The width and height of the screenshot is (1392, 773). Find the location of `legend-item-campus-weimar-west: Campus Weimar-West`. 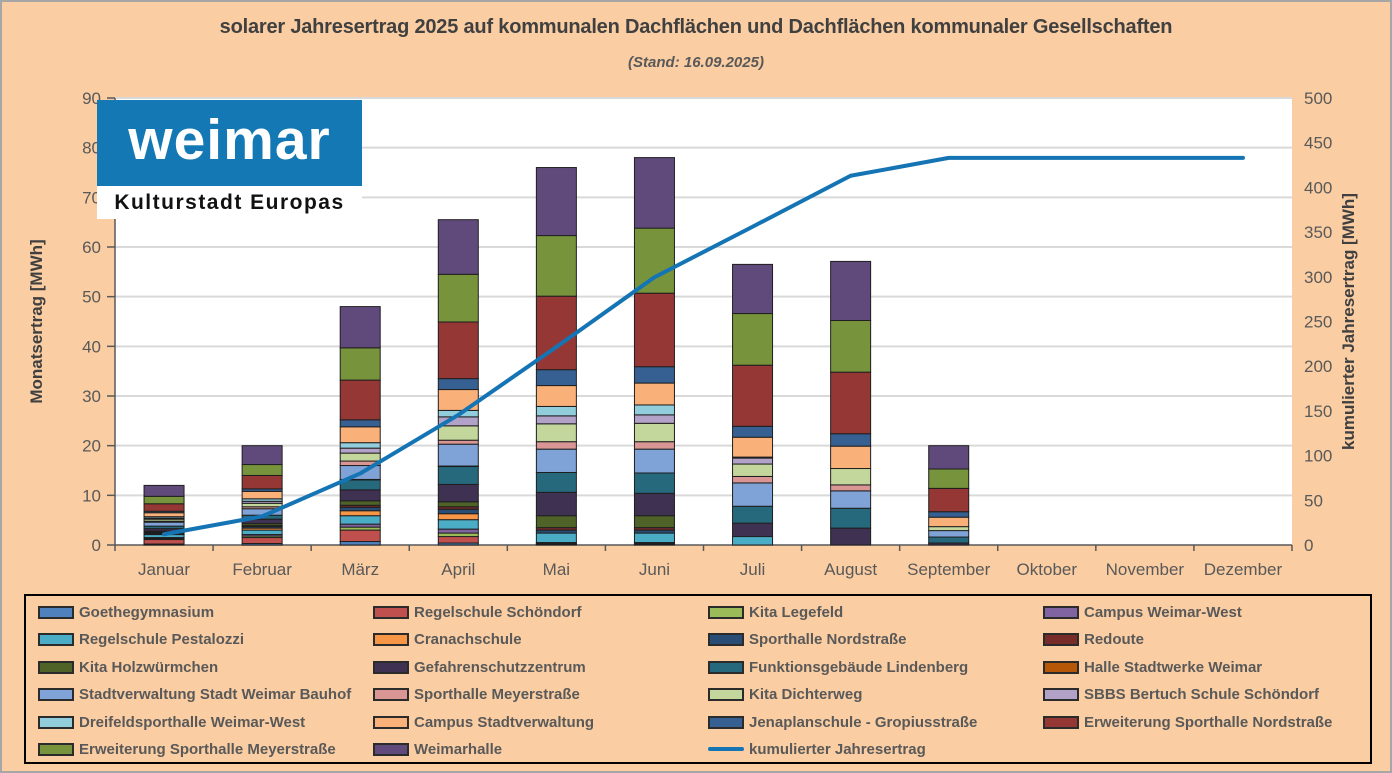

legend-item-campus-weimar-west: Campus Weimar-West is located at coordinates (1142, 612).